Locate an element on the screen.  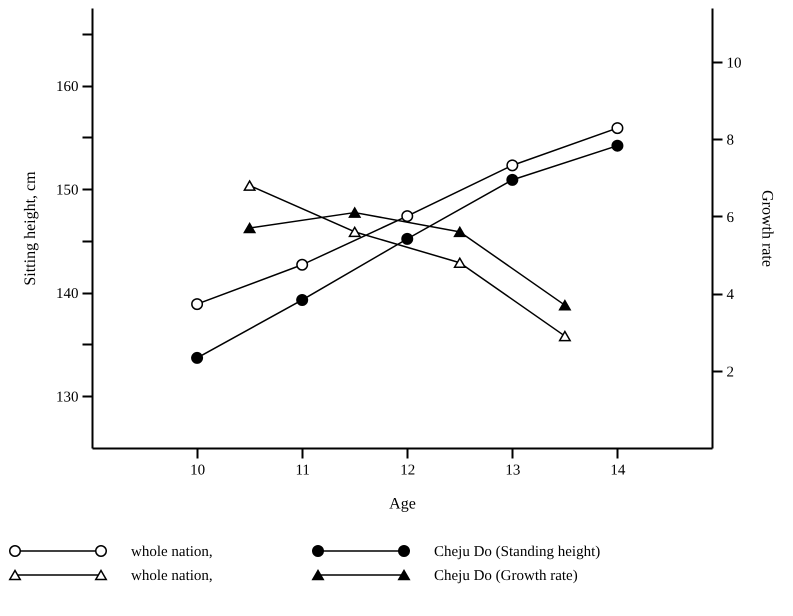
legend-label: Cheju Do (Growth rate) is located at coordinates (506, 576).